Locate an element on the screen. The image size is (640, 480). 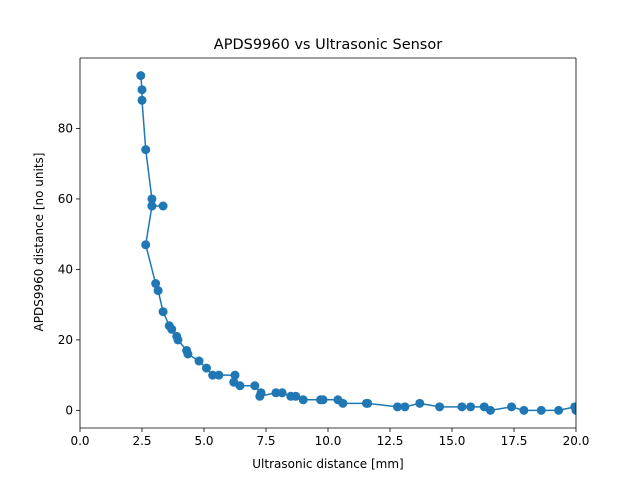
x-axis-title: Ultrasonic distance [mm] is located at coordinates (327, 464).